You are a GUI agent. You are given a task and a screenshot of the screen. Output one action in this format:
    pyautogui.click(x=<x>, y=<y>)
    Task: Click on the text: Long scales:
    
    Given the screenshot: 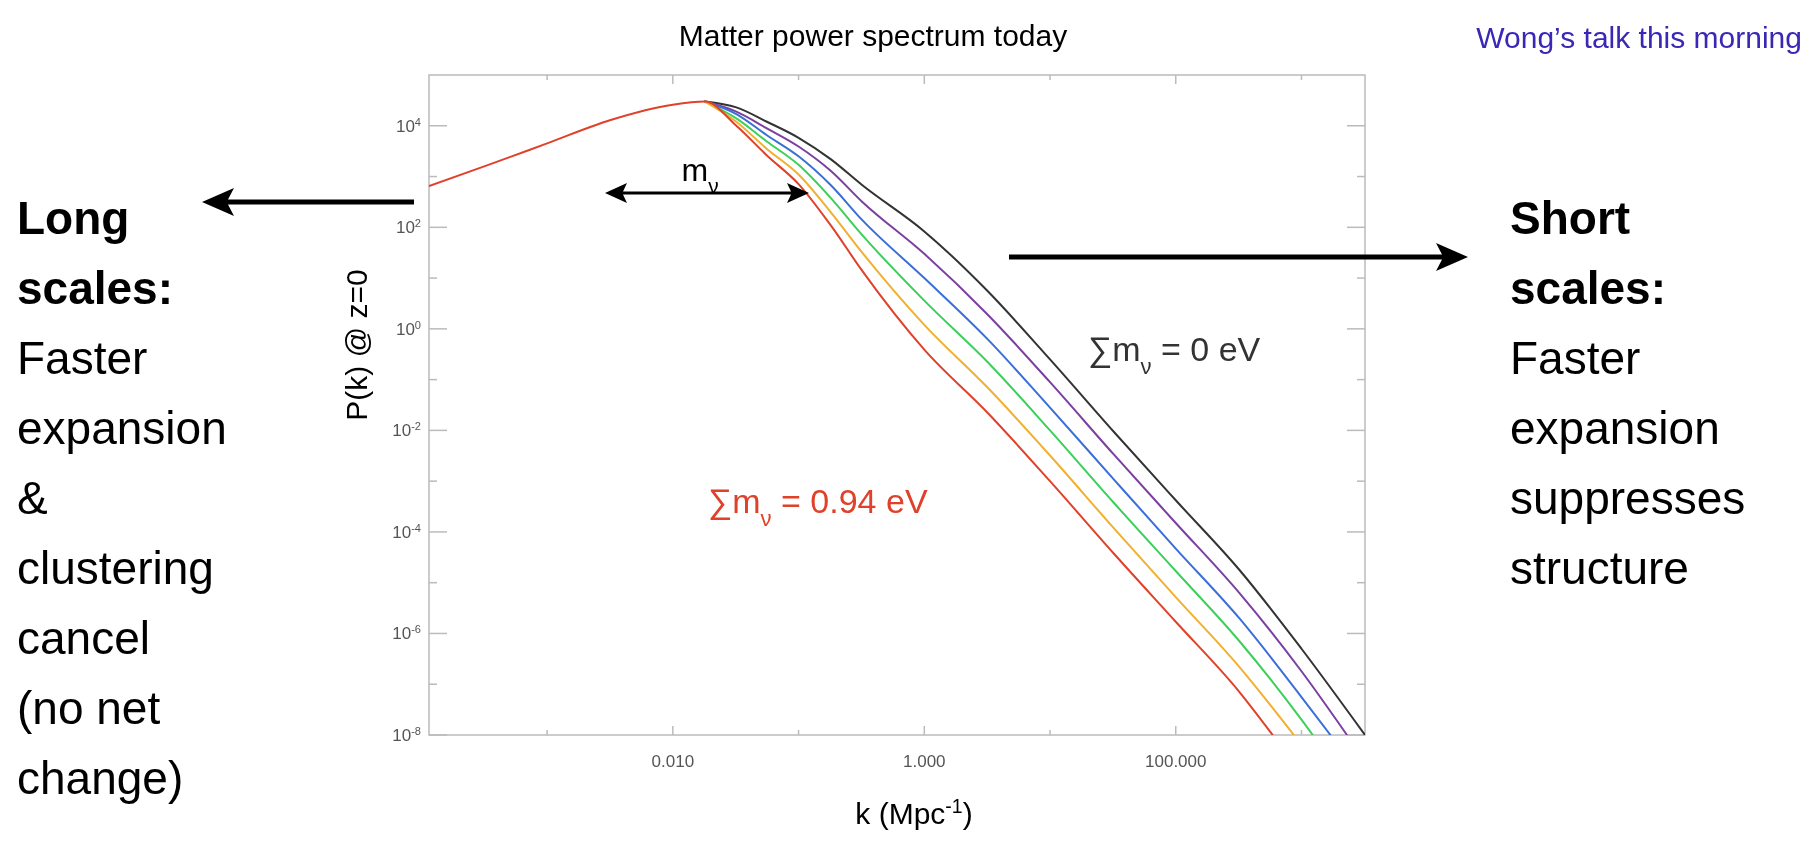 What is the action you would take?
    pyautogui.click(x=95, y=253)
    